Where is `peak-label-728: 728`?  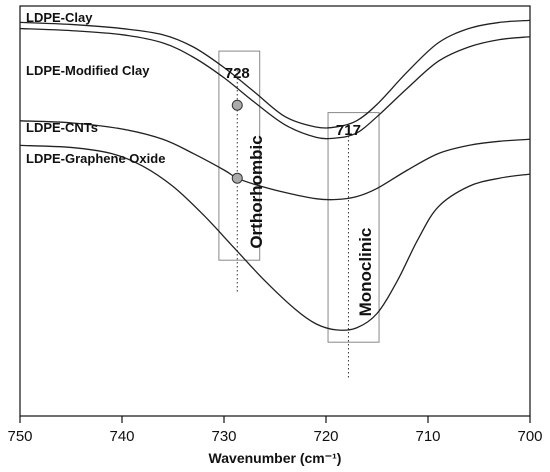 peak-label-728: 728 is located at coordinates (237, 73).